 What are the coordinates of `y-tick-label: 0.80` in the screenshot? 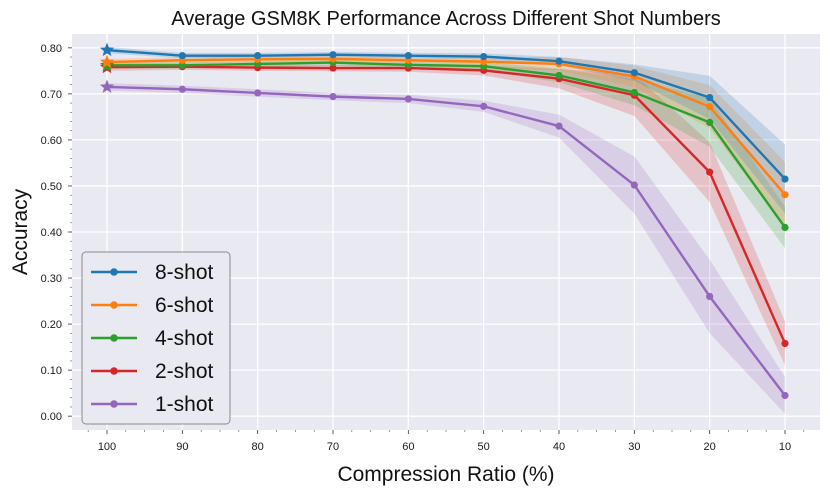 It's located at (51, 49).